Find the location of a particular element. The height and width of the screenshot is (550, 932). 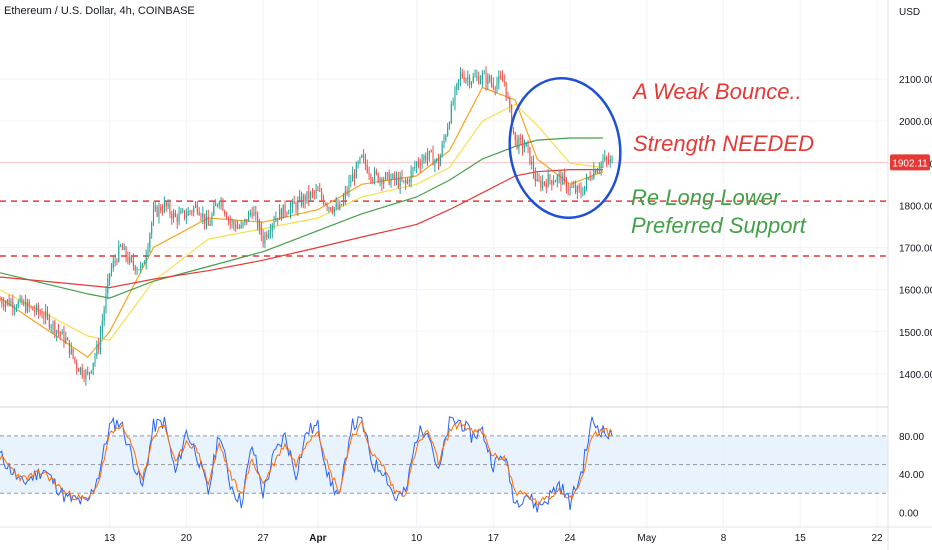

time-tick-label: Apr is located at coordinates (317, 538).